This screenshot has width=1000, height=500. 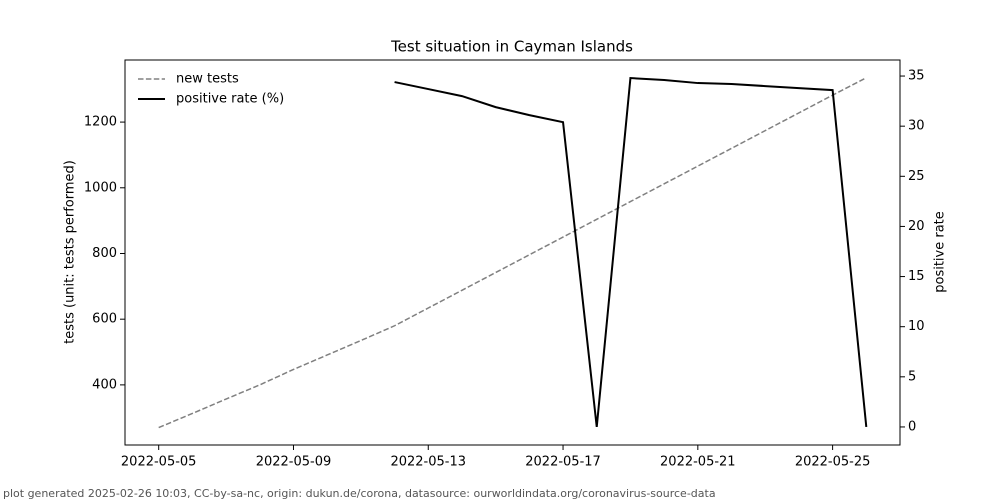 I want to click on y2-tick-label: 20, so click(x=916, y=226).